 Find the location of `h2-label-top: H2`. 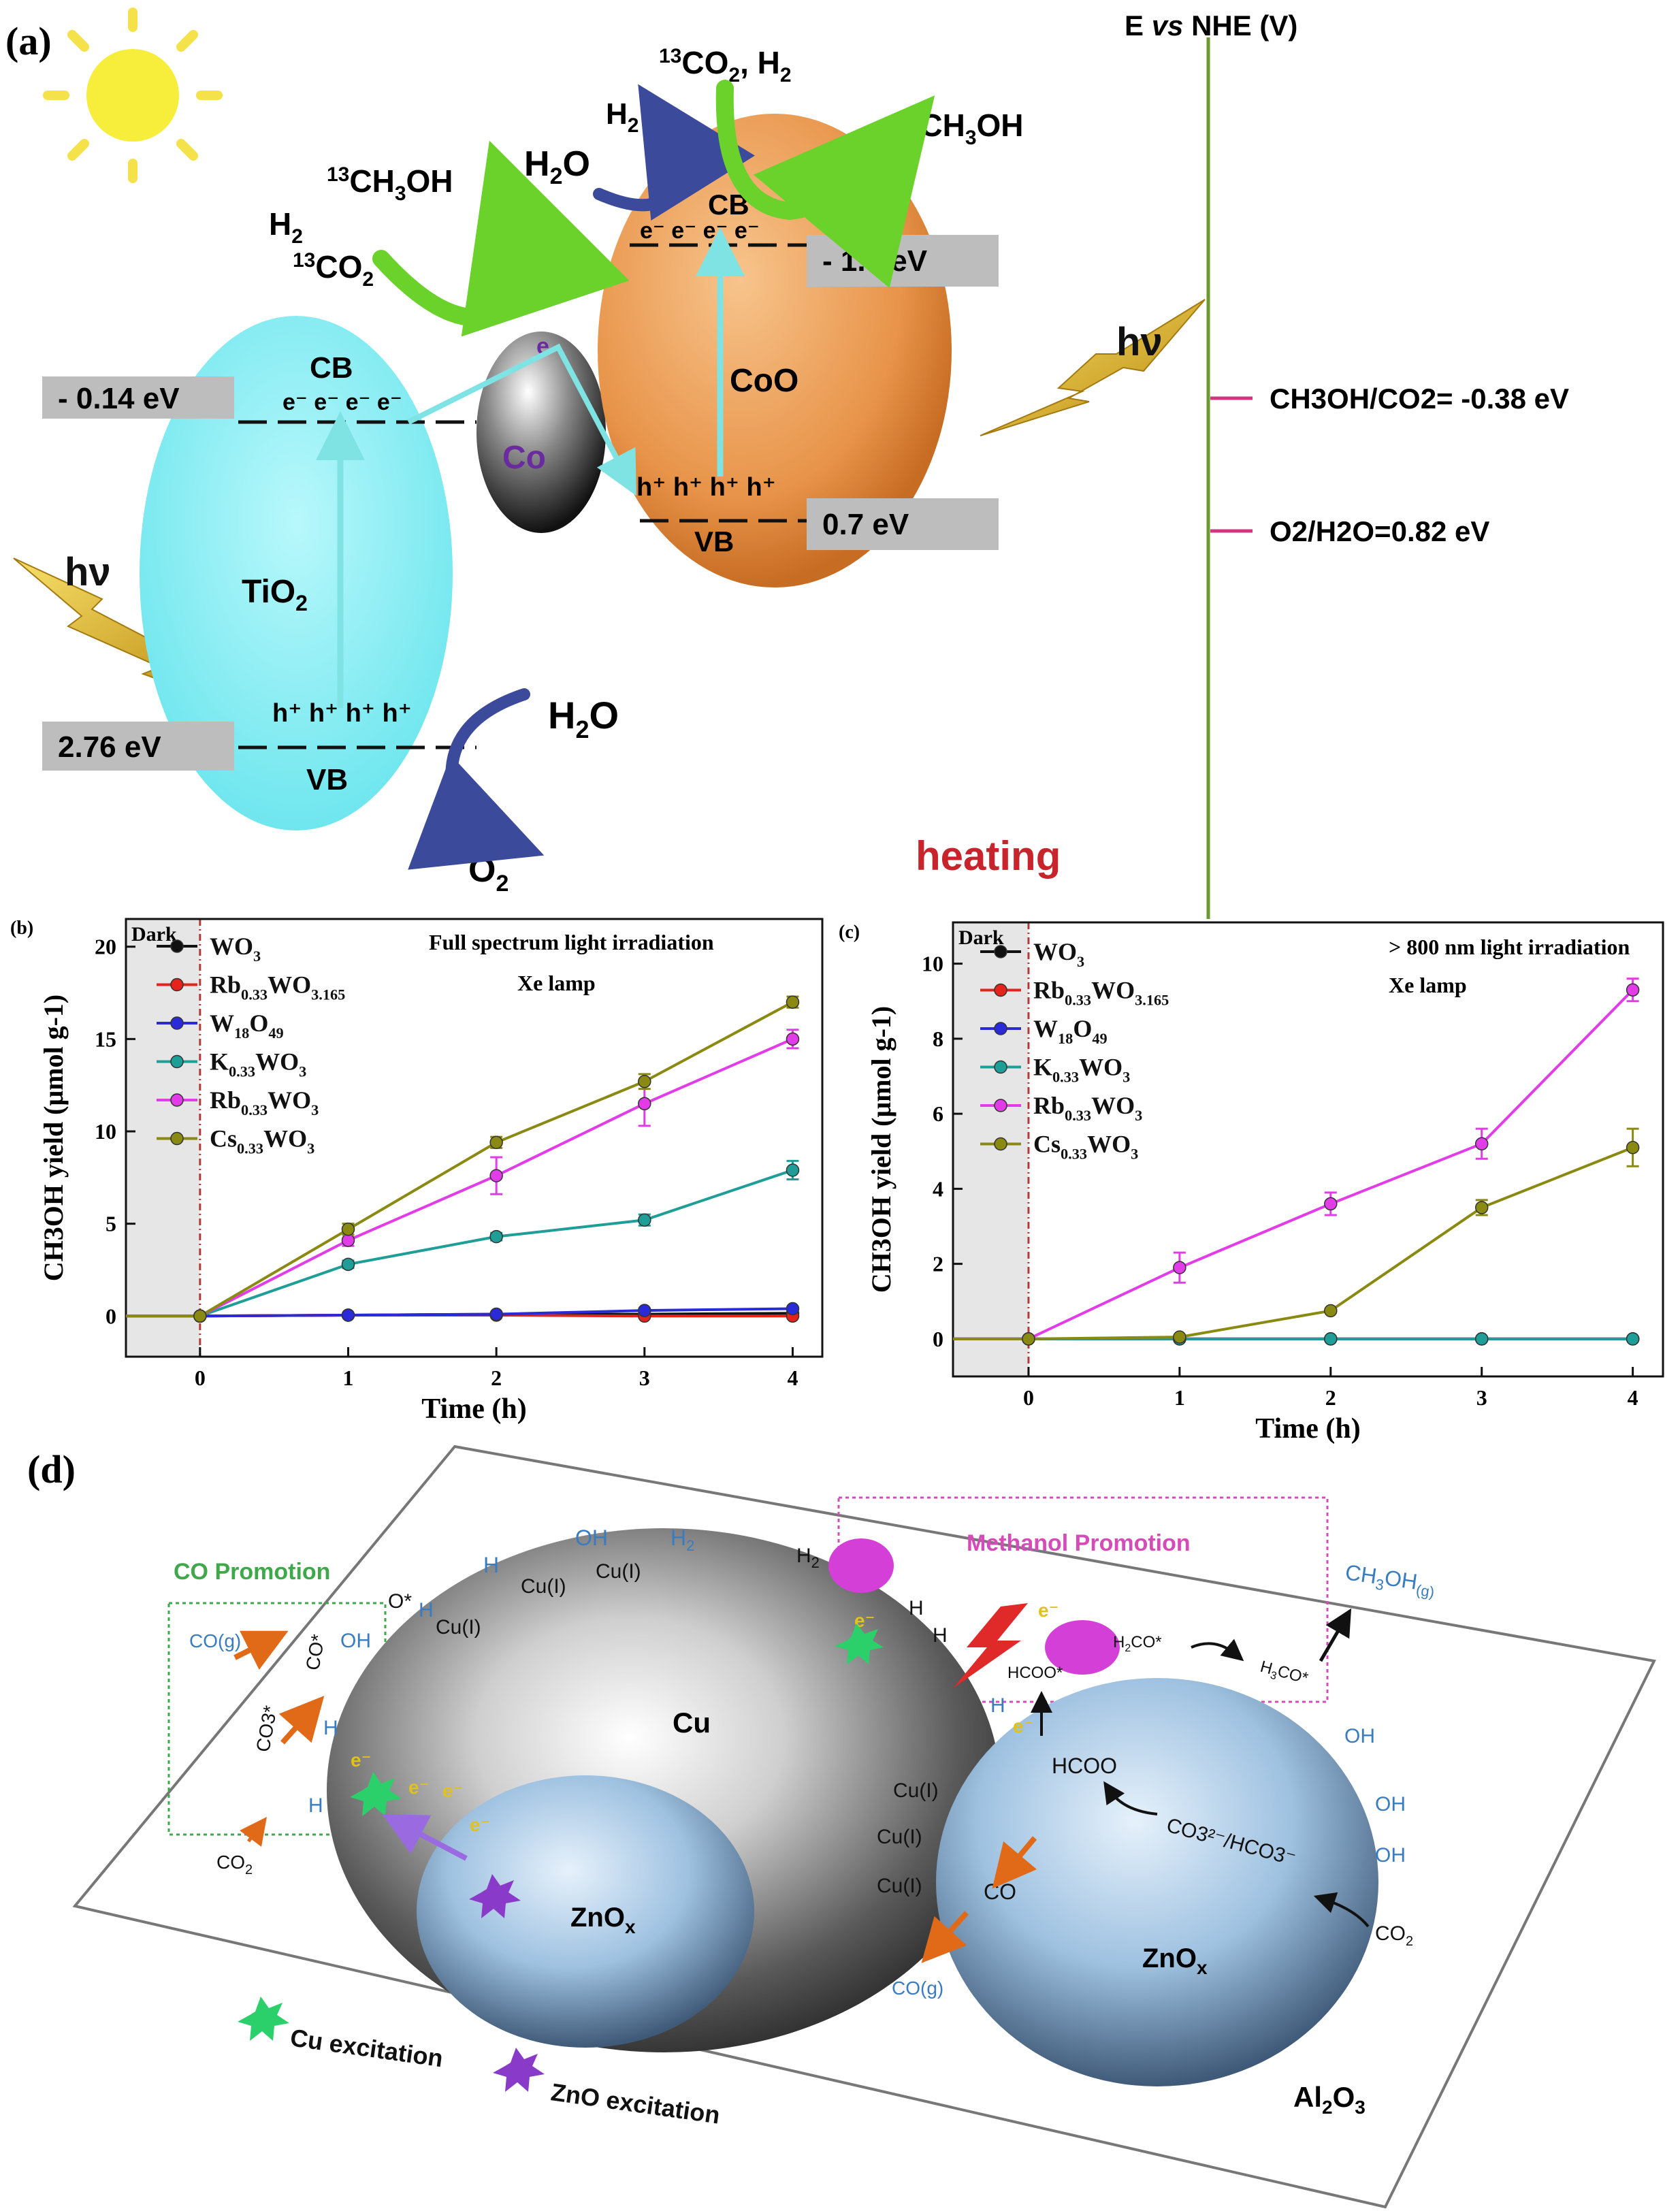

h2-label-top: H2 is located at coordinates (683, 1540).